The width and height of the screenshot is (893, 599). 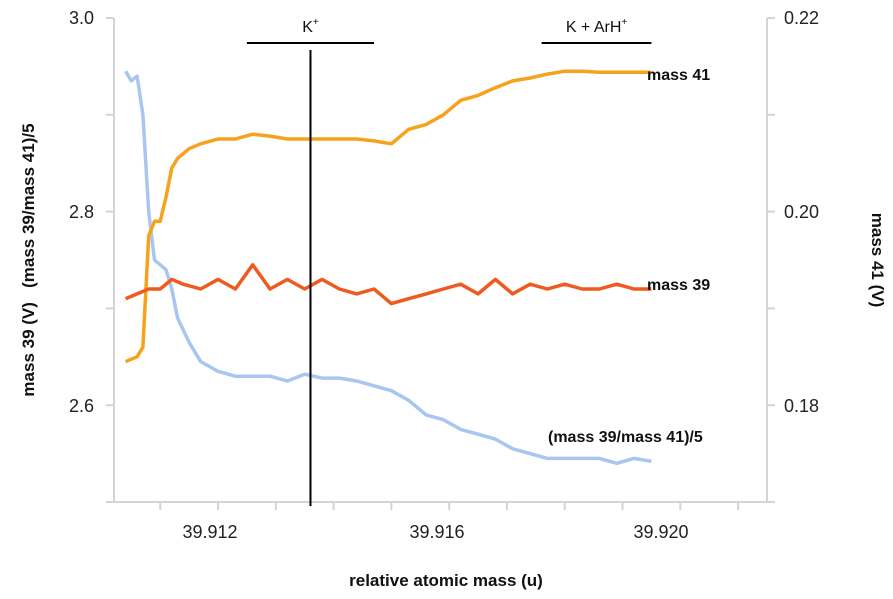 What do you see at coordinates (801, 406) in the screenshot?
I see `y-right-tick-label: 0.18` at bounding box center [801, 406].